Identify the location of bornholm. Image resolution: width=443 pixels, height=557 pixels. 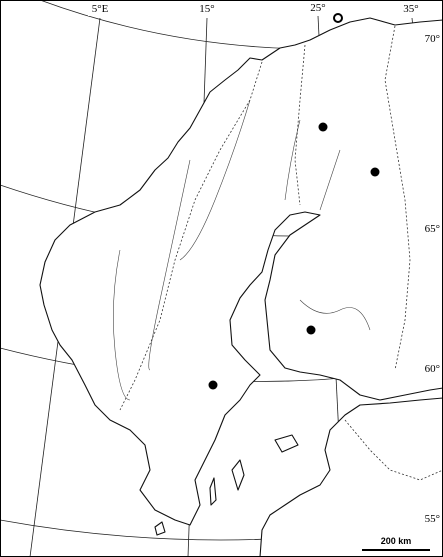
(160, 528).